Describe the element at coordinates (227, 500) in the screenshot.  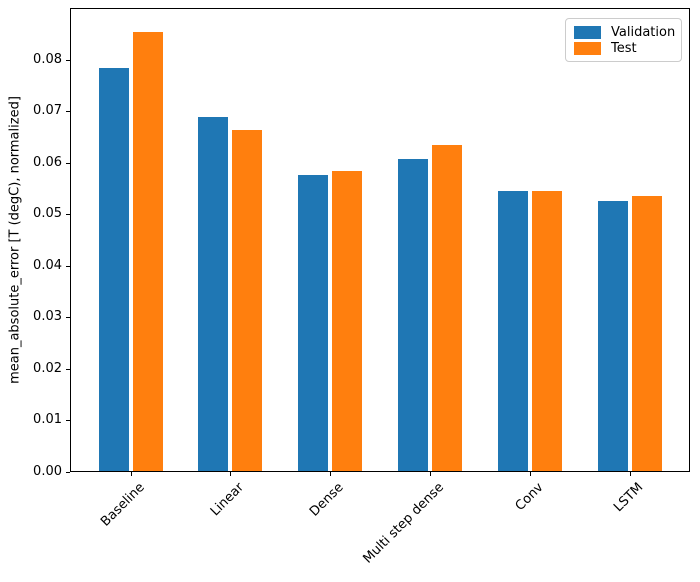
I see `x-tick-label-linear: Linear` at that location.